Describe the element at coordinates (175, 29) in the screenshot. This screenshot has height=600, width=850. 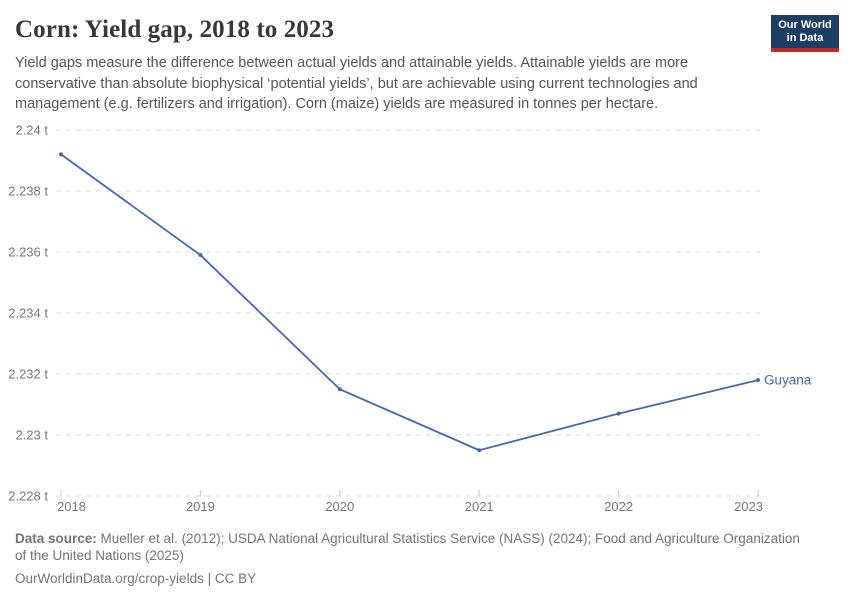
I see `page-title: Corn: Yield gap, 2018 to 2023` at that location.